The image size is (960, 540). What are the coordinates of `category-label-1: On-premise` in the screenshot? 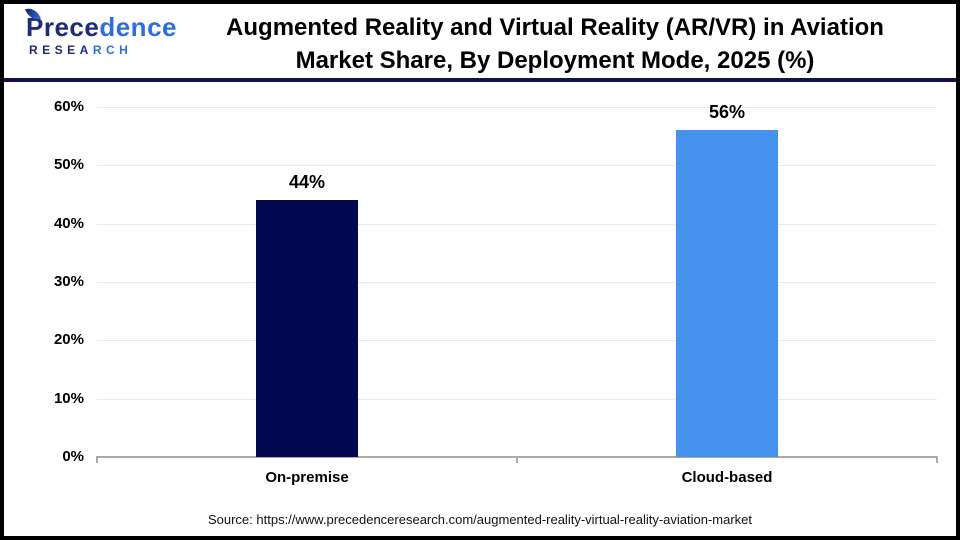 It's located at (307, 477).